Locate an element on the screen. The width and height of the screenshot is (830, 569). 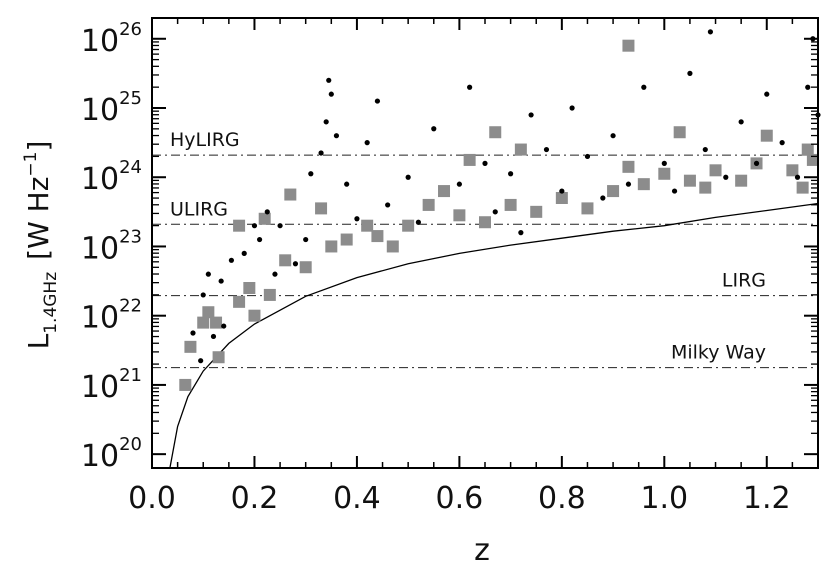
y-tick-label: 1023 is located at coordinates (111, 246).